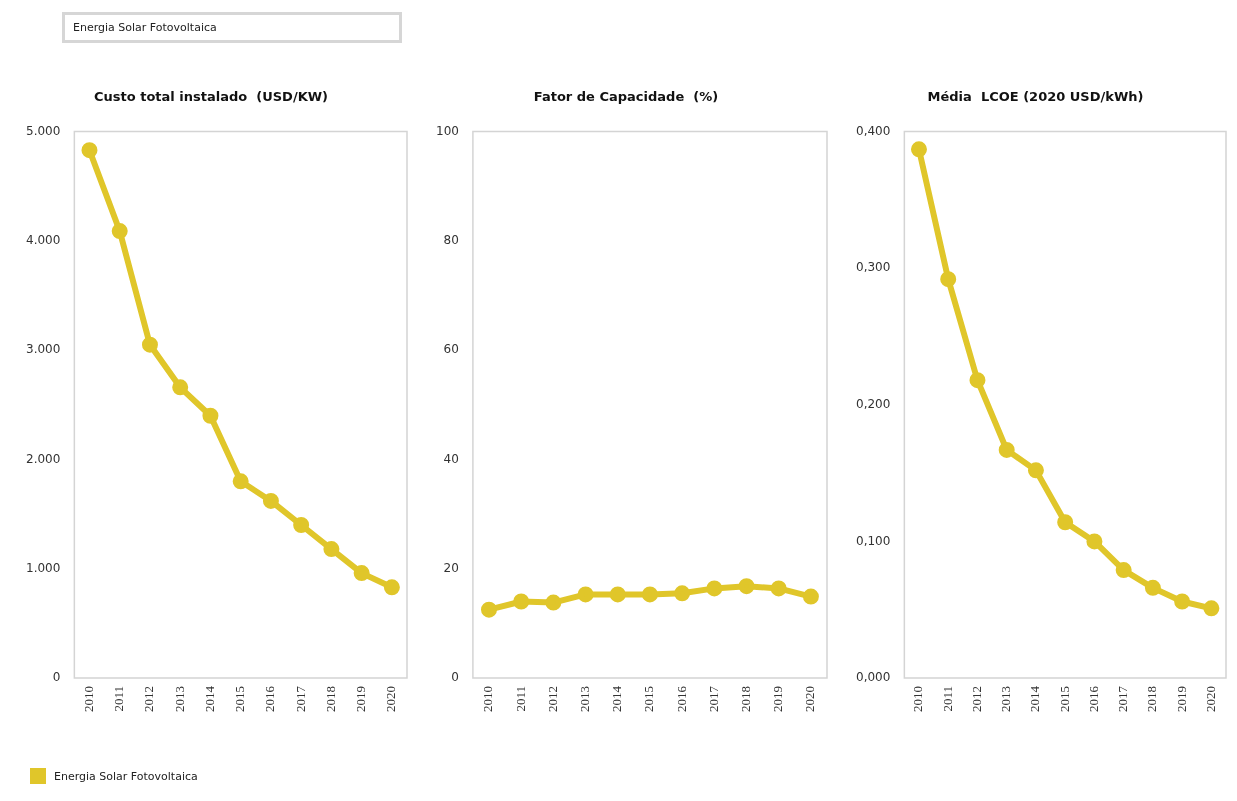 The width and height of the screenshot is (1237, 801). What do you see at coordinates (873, 677) in the screenshot?
I see `y-tick-label: 0,000` at bounding box center [873, 677].